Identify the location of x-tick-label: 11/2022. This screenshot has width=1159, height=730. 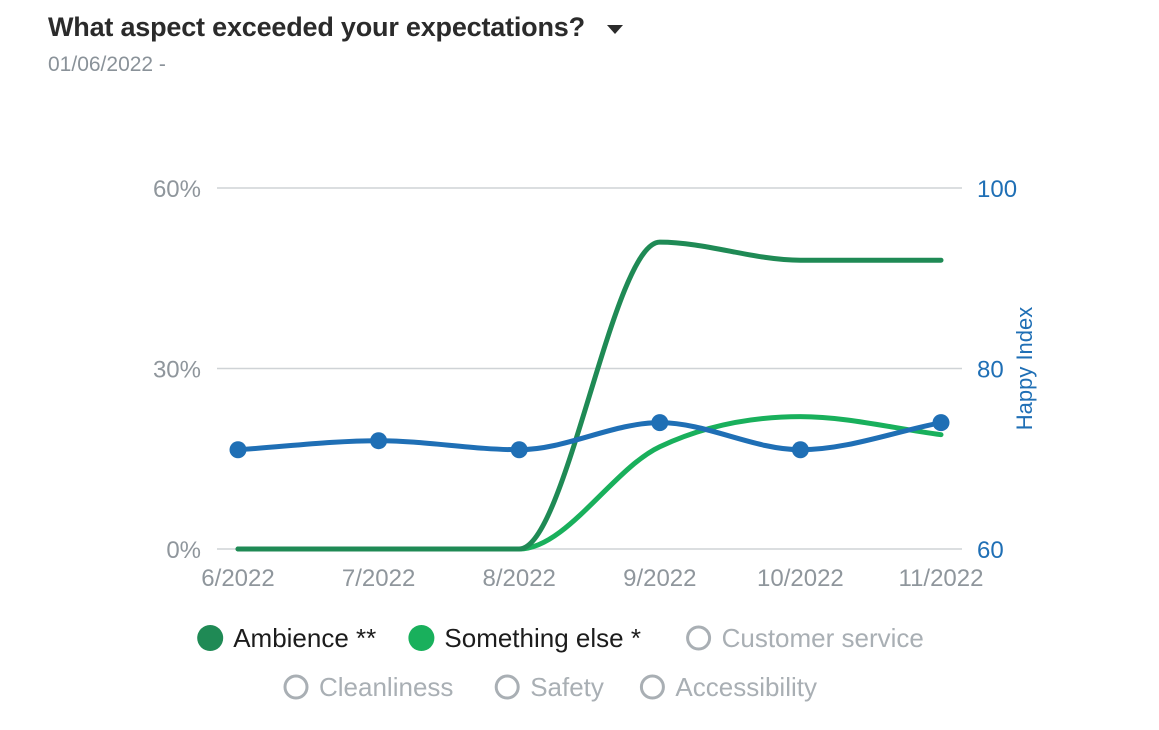
(941, 578).